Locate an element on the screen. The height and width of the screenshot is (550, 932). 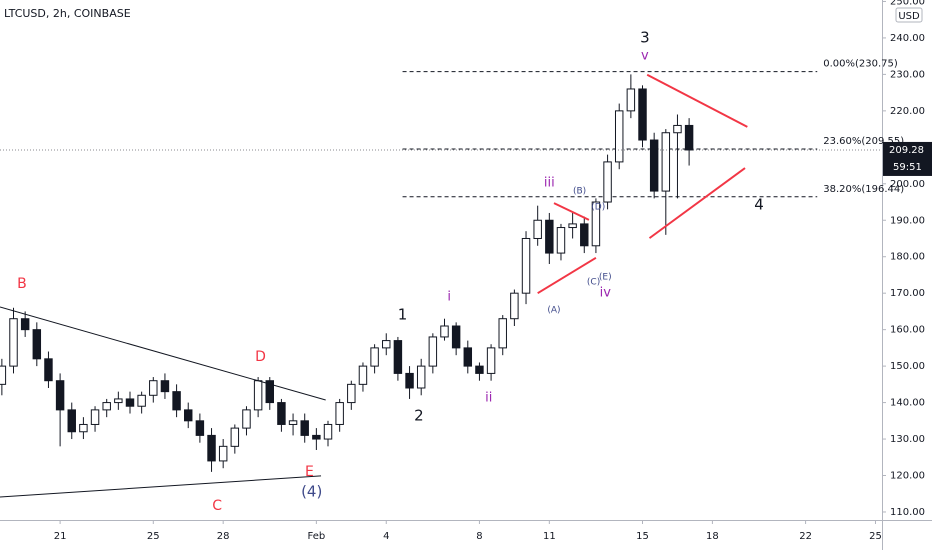
y-tick-label: 200.00 is located at coordinates (907, 184).